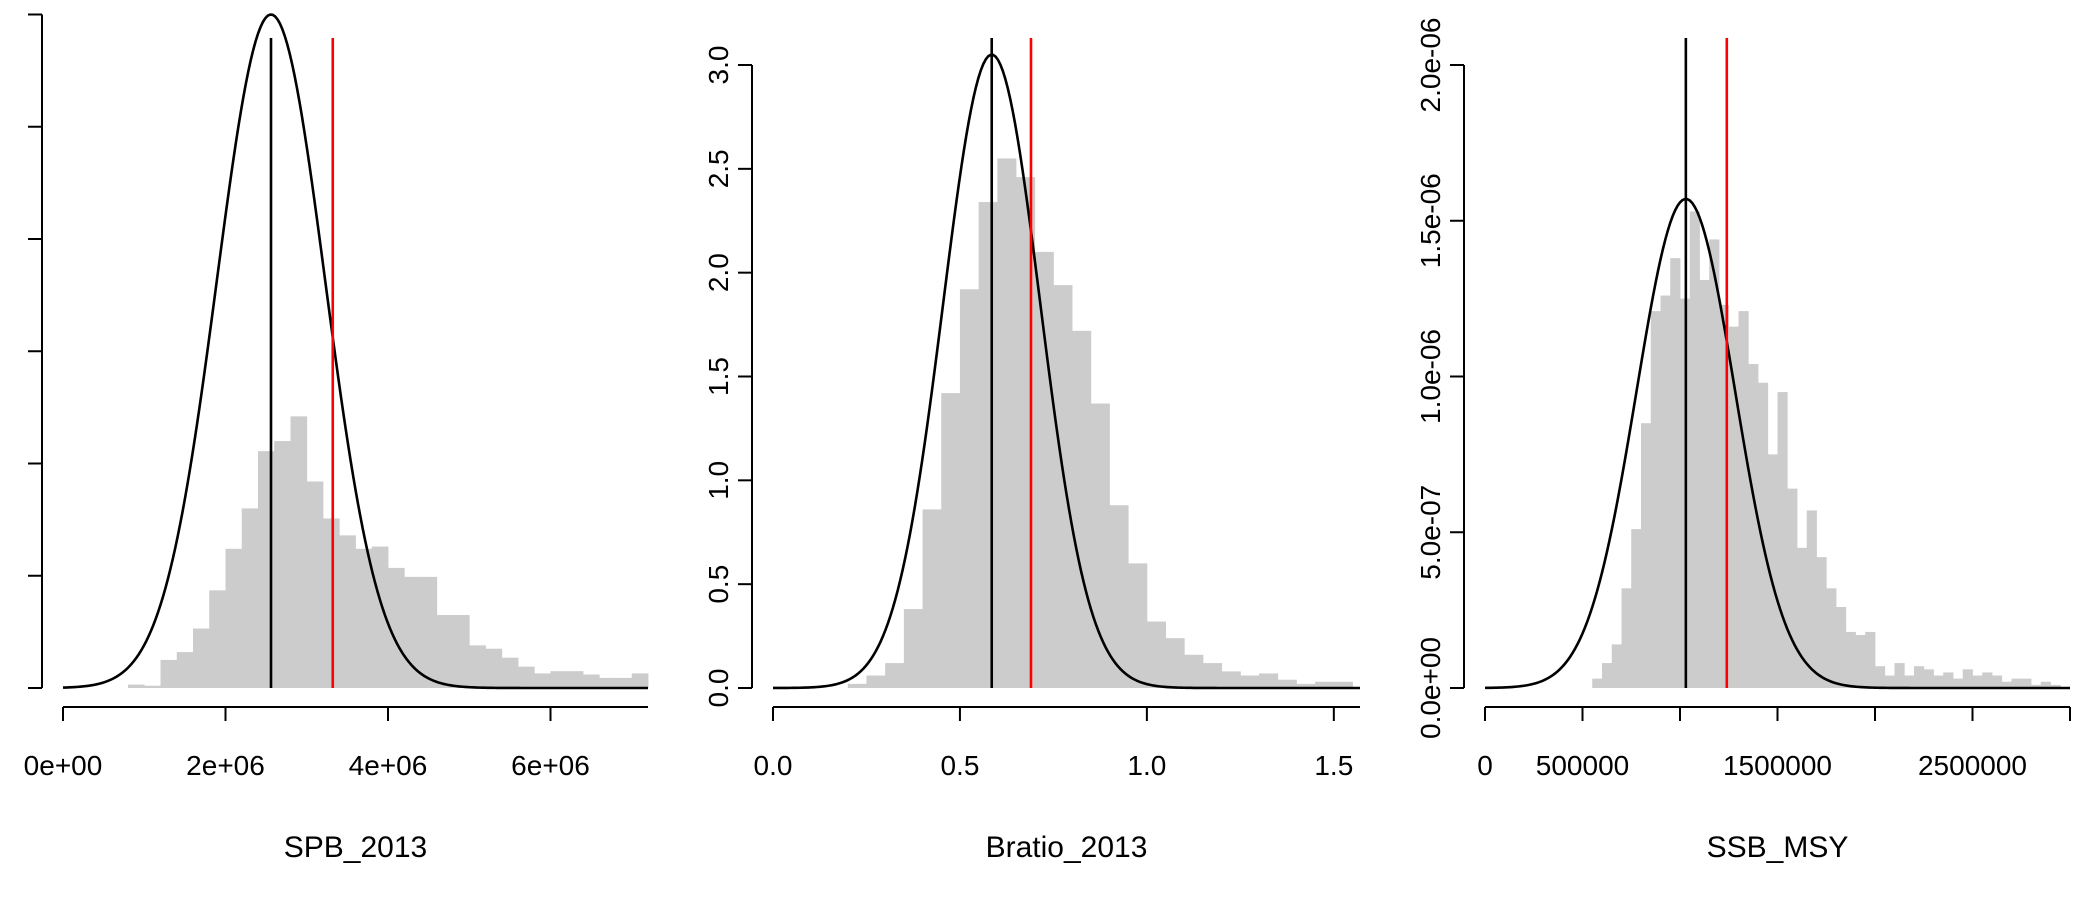 This screenshot has height=905, width=2100. What do you see at coordinates (1146, 765) in the screenshot?
I see `x-tick-label: 1.0` at bounding box center [1146, 765].